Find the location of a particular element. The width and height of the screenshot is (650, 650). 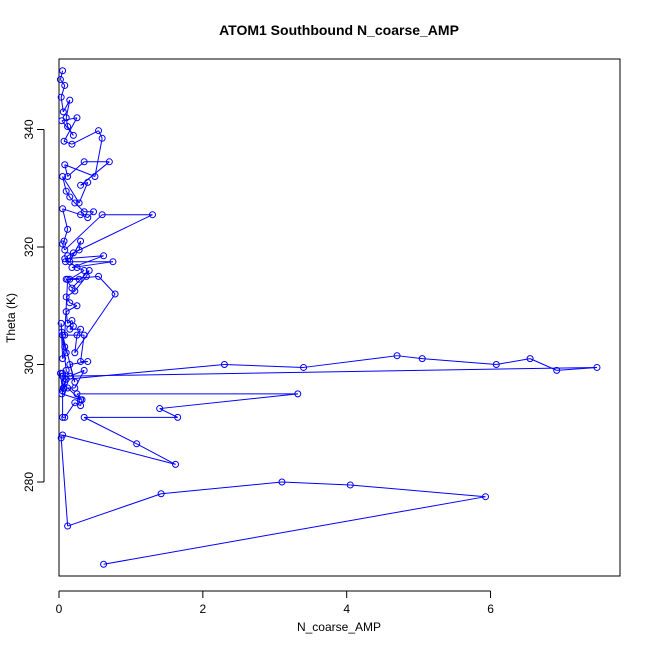

x-tick-label: 2 is located at coordinates (203, 609).